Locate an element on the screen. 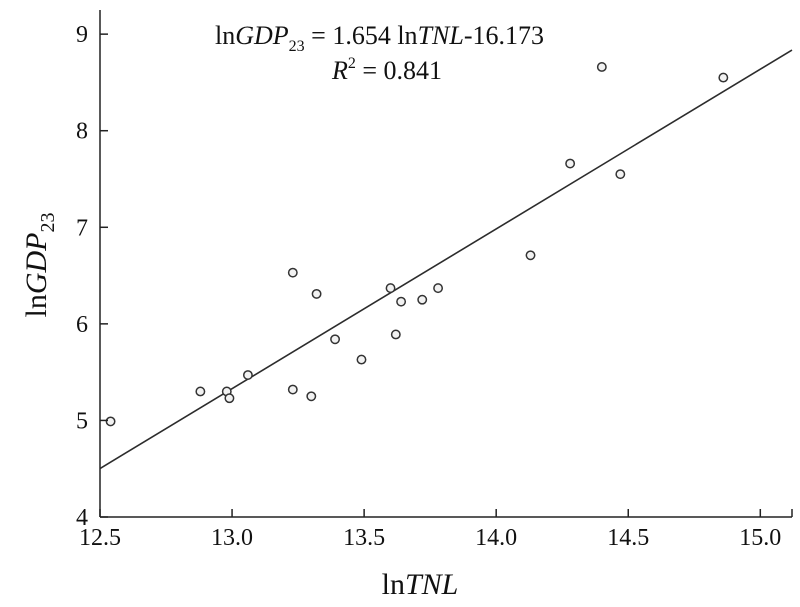  r-squared: R2 = 0.841 is located at coordinates (386, 70).